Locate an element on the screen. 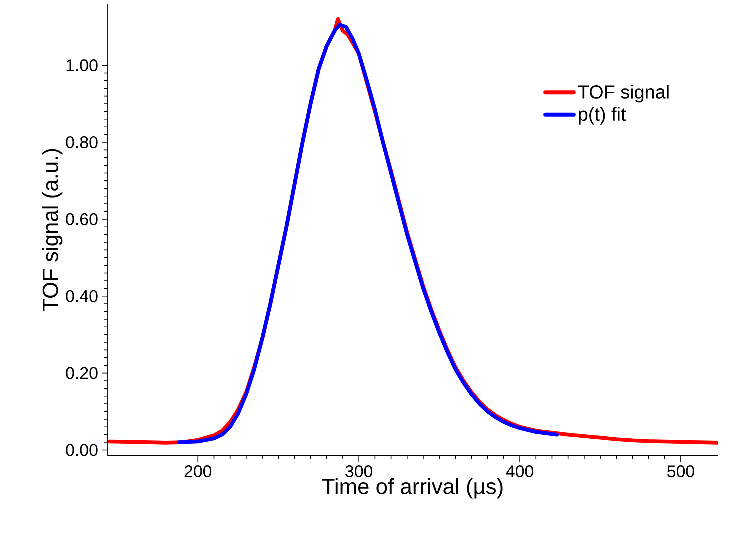  x-tick-label: 200 is located at coordinates (198, 472).